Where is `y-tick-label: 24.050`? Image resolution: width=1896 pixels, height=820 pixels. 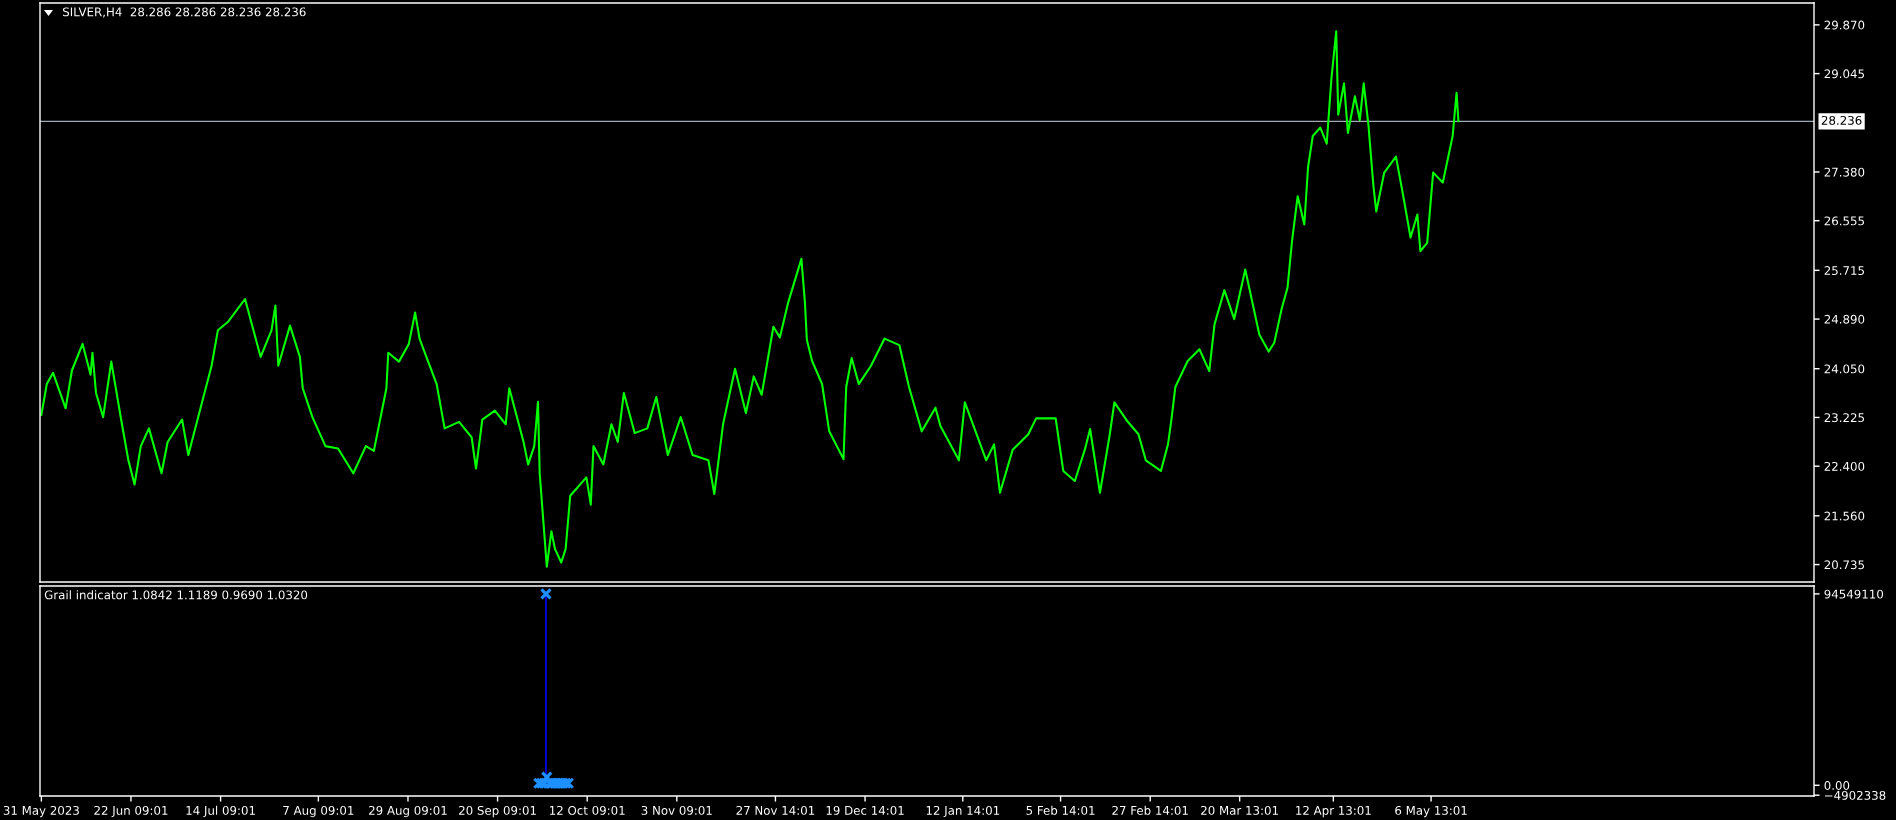
y-tick-label: 24.050 is located at coordinates (1844, 369).